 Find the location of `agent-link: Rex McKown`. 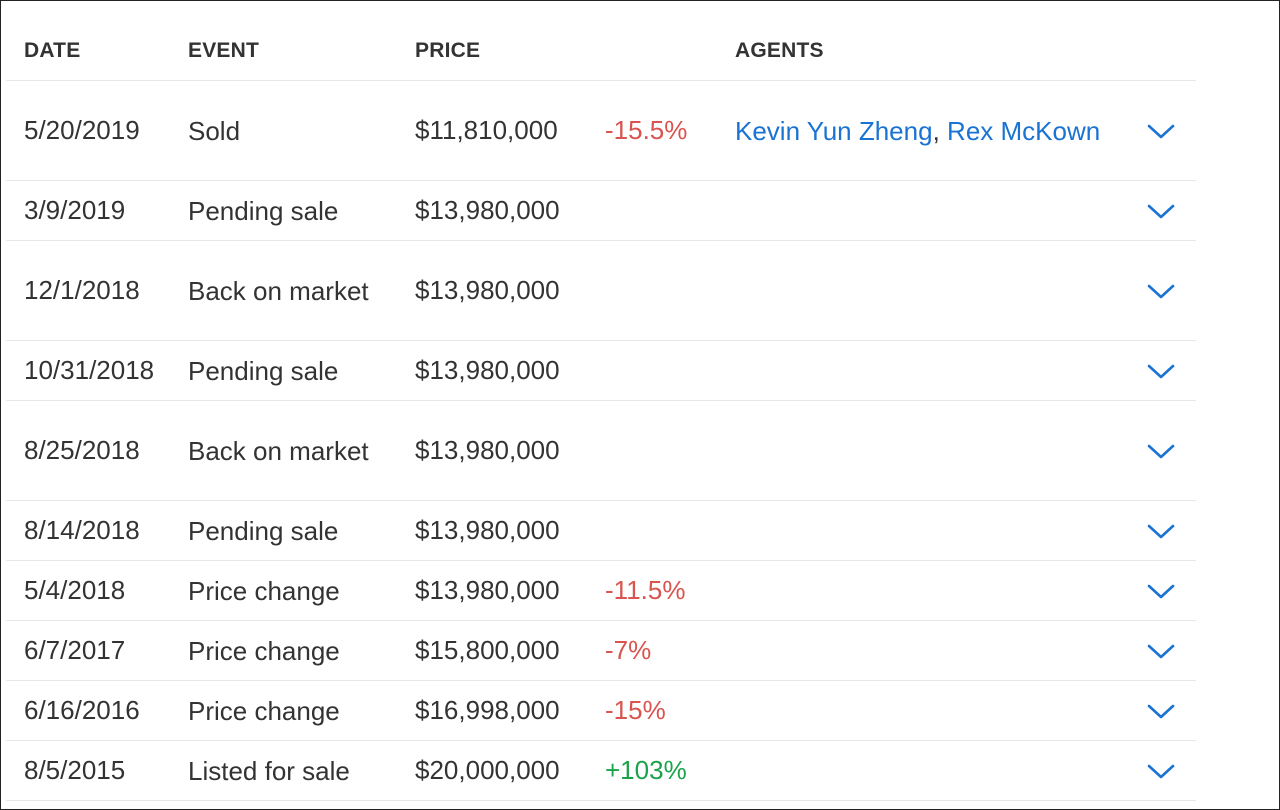

agent-link: Rex McKown is located at coordinates (1024, 130).